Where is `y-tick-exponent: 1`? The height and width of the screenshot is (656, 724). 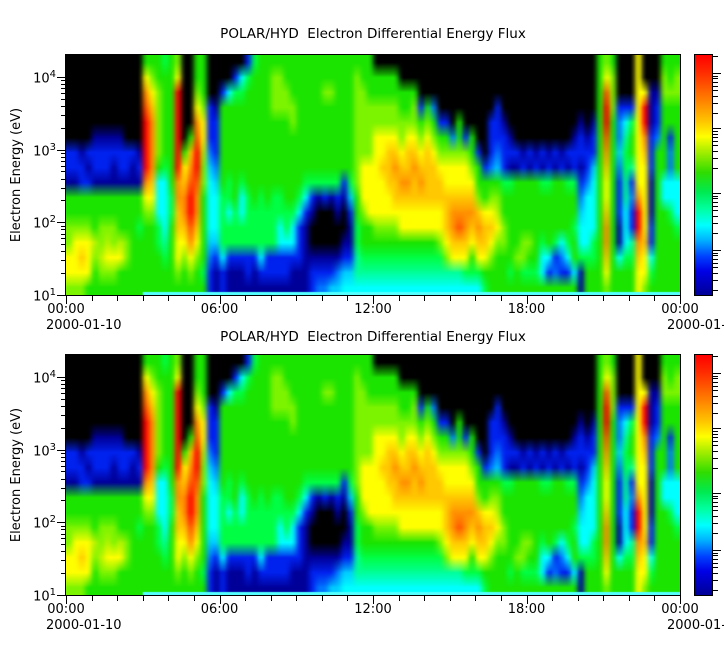
y-tick-exponent: 1 is located at coordinates (52, 292).